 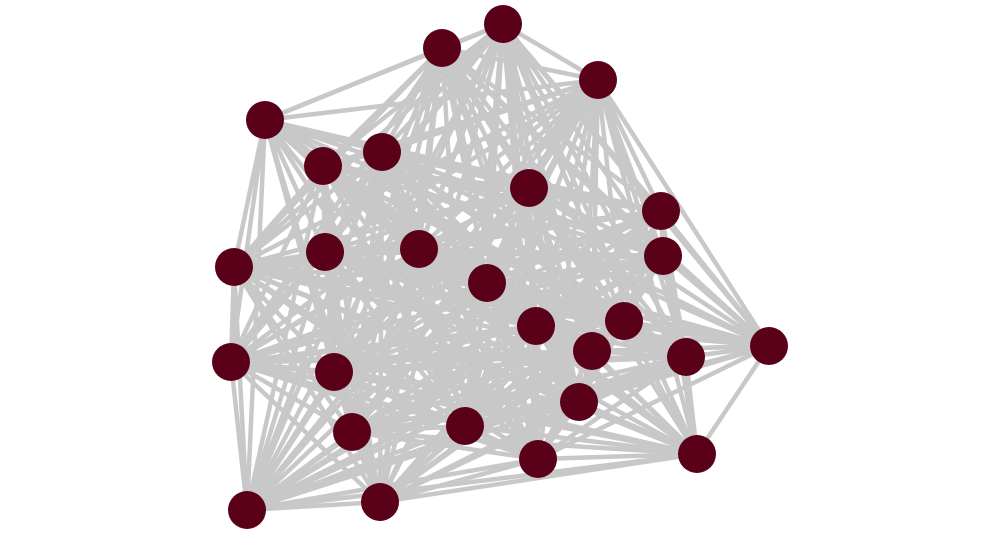 I want to click on edge-n20-n25, so click(x=515, y=413).